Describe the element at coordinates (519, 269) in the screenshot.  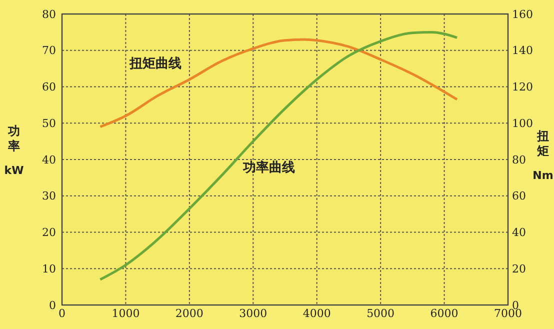
I see `y2-tick-label: 20` at that location.